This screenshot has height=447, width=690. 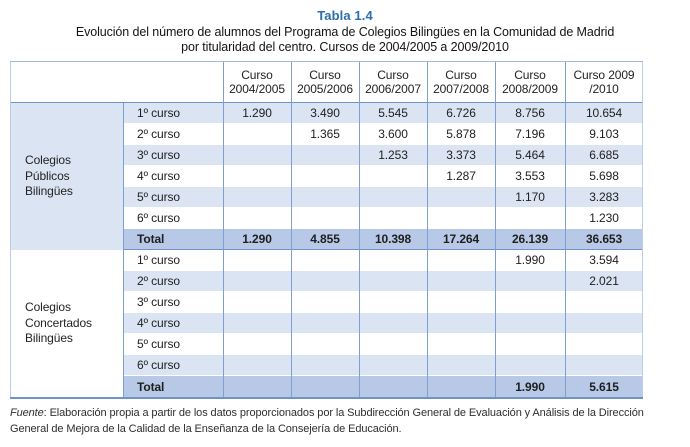 I want to click on table-row: 2º curso 1.365 3.600 5.878 7.196 9.103, so click(x=326, y=134).